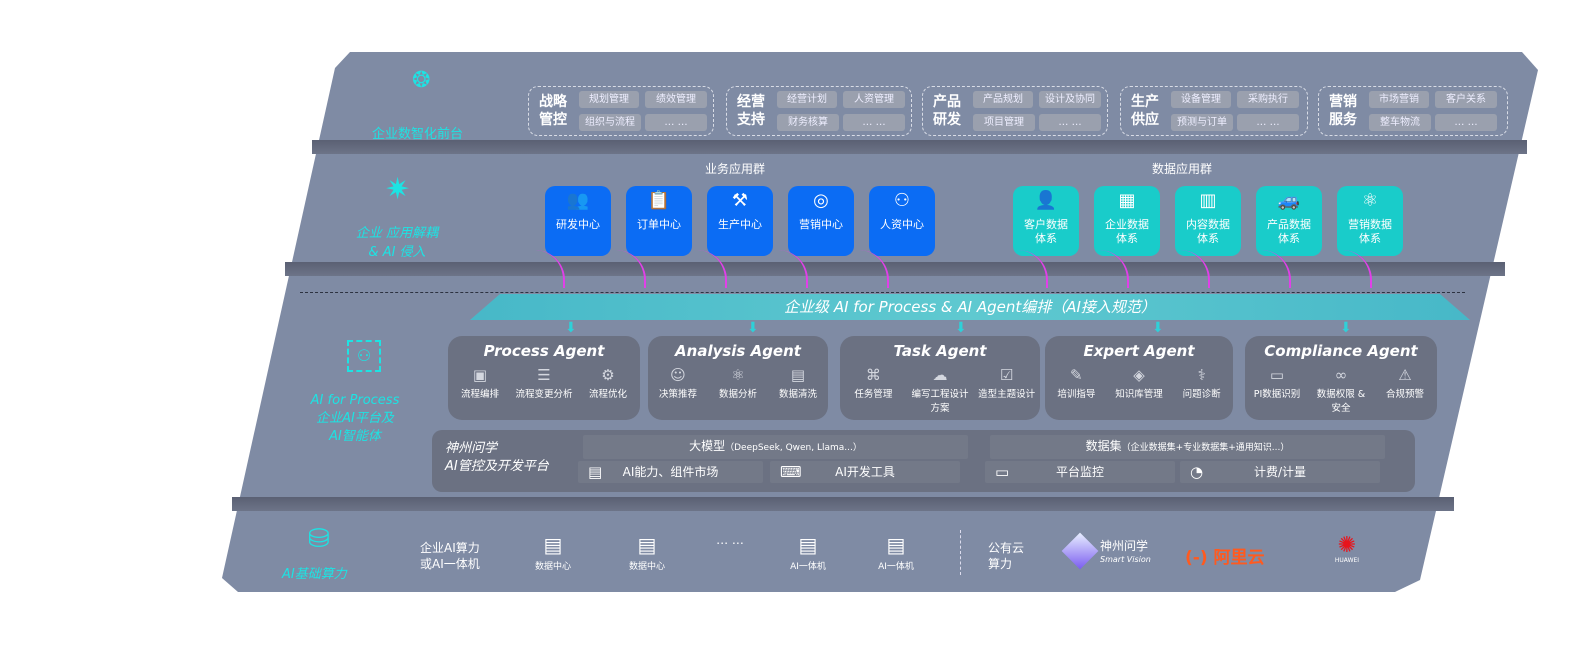 This screenshot has width=1572, height=647. What do you see at coordinates (798, 383) in the screenshot?
I see `agent-capability: ▤ 数据清洗` at bounding box center [798, 383].